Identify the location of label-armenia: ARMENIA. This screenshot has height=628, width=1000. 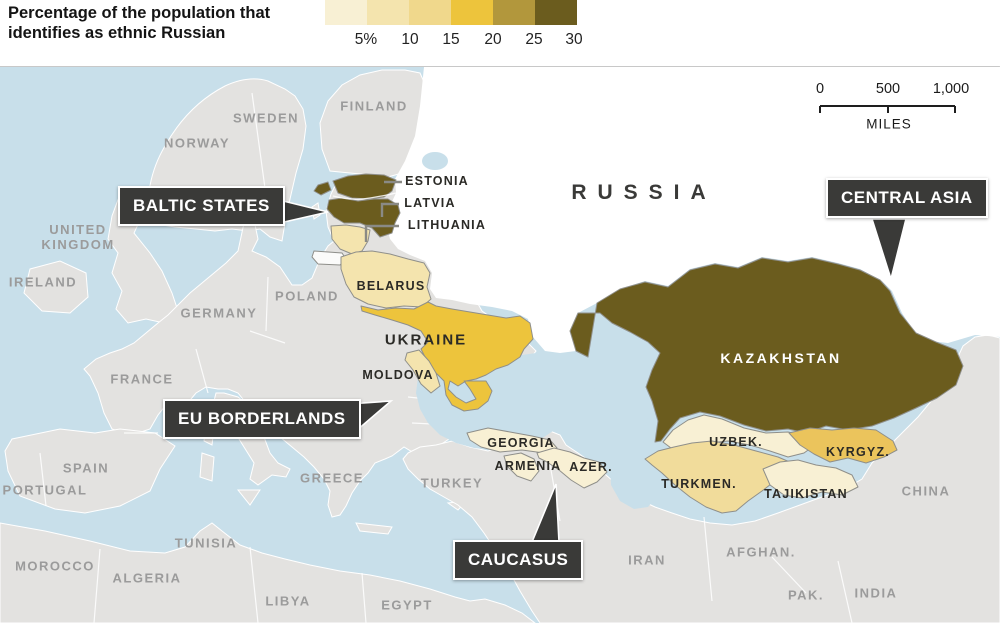
(528, 466).